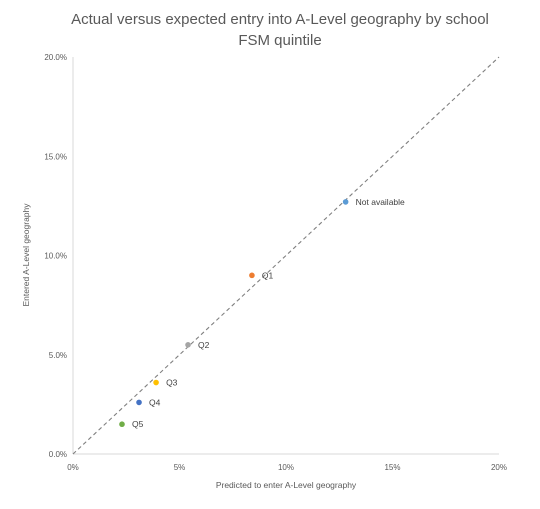 The width and height of the screenshot is (540, 509). Describe the element at coordinates (55, 256) in the screenshot. I see `y-tick-label: 10.0%` at that location.